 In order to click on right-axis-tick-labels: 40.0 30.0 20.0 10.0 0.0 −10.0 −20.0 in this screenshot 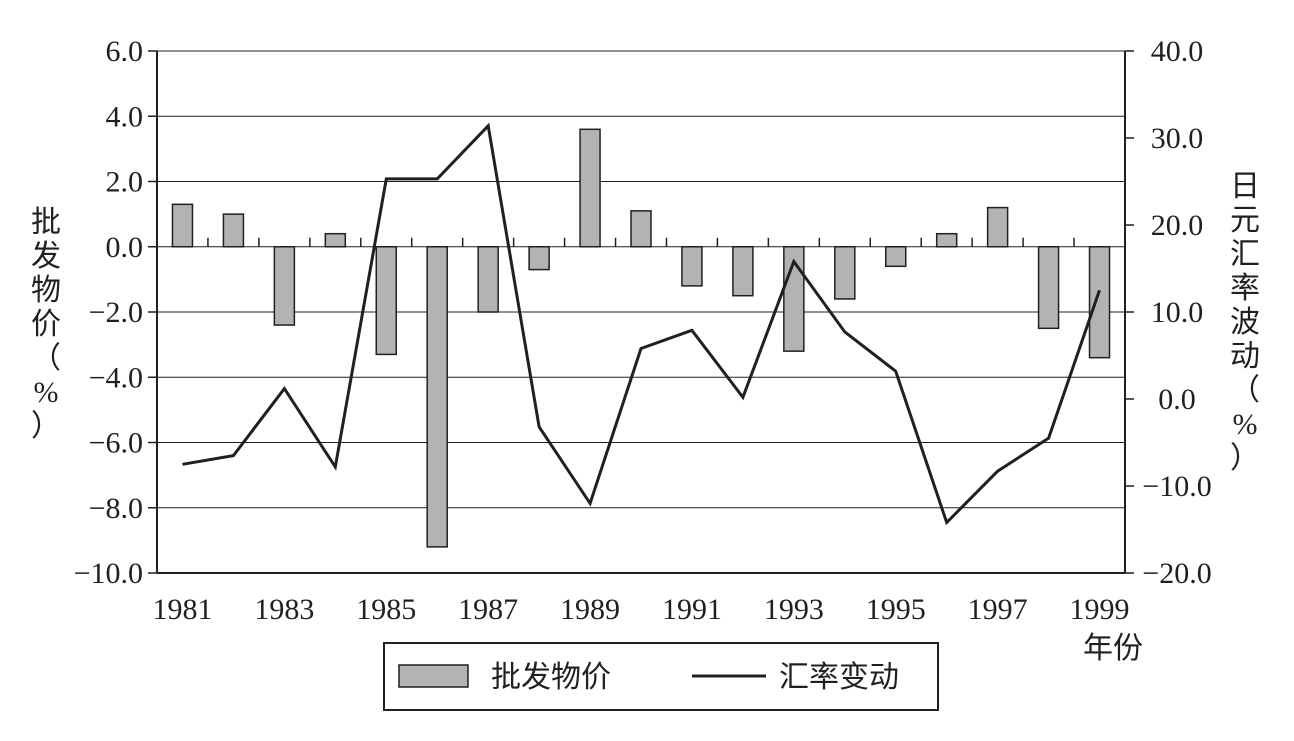, I will do `click(1176, 312)`.